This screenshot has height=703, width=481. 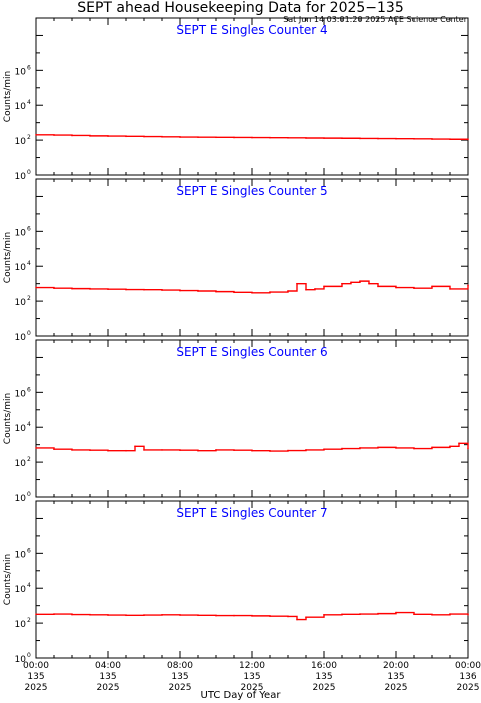 I want to click on y-tick-exponent: 4, so click(x=29, y=102).